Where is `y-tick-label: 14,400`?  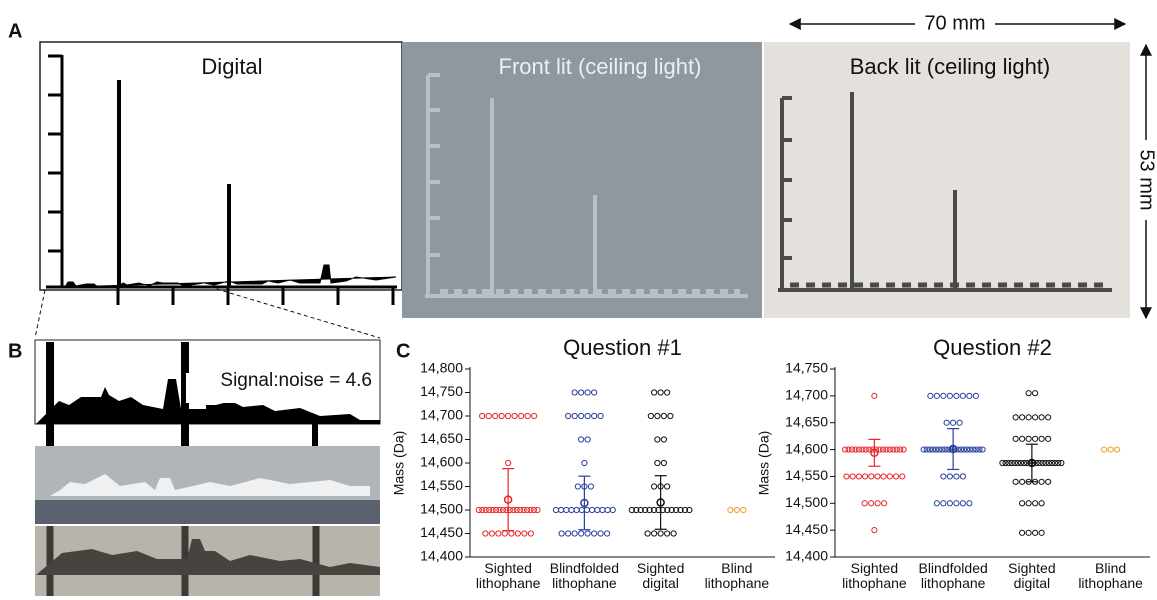 y-tick-label: 14,400 is located at coordinates (806, 556).